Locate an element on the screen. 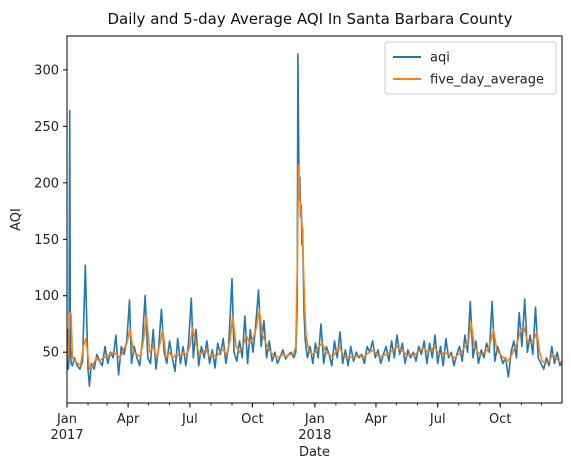 The height and width of the screenshot is (469, 571). x-tick-year-label: 2018 is located at coordinates (314, 435).